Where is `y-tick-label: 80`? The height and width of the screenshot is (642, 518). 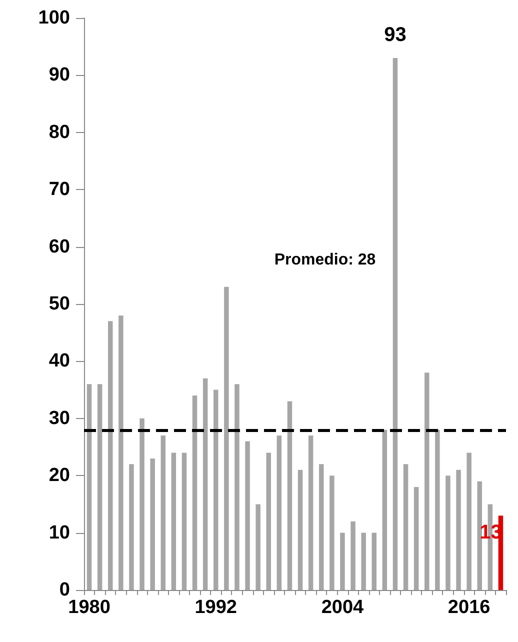 y-tick-label: 80 is located at coordinates (59, 132).